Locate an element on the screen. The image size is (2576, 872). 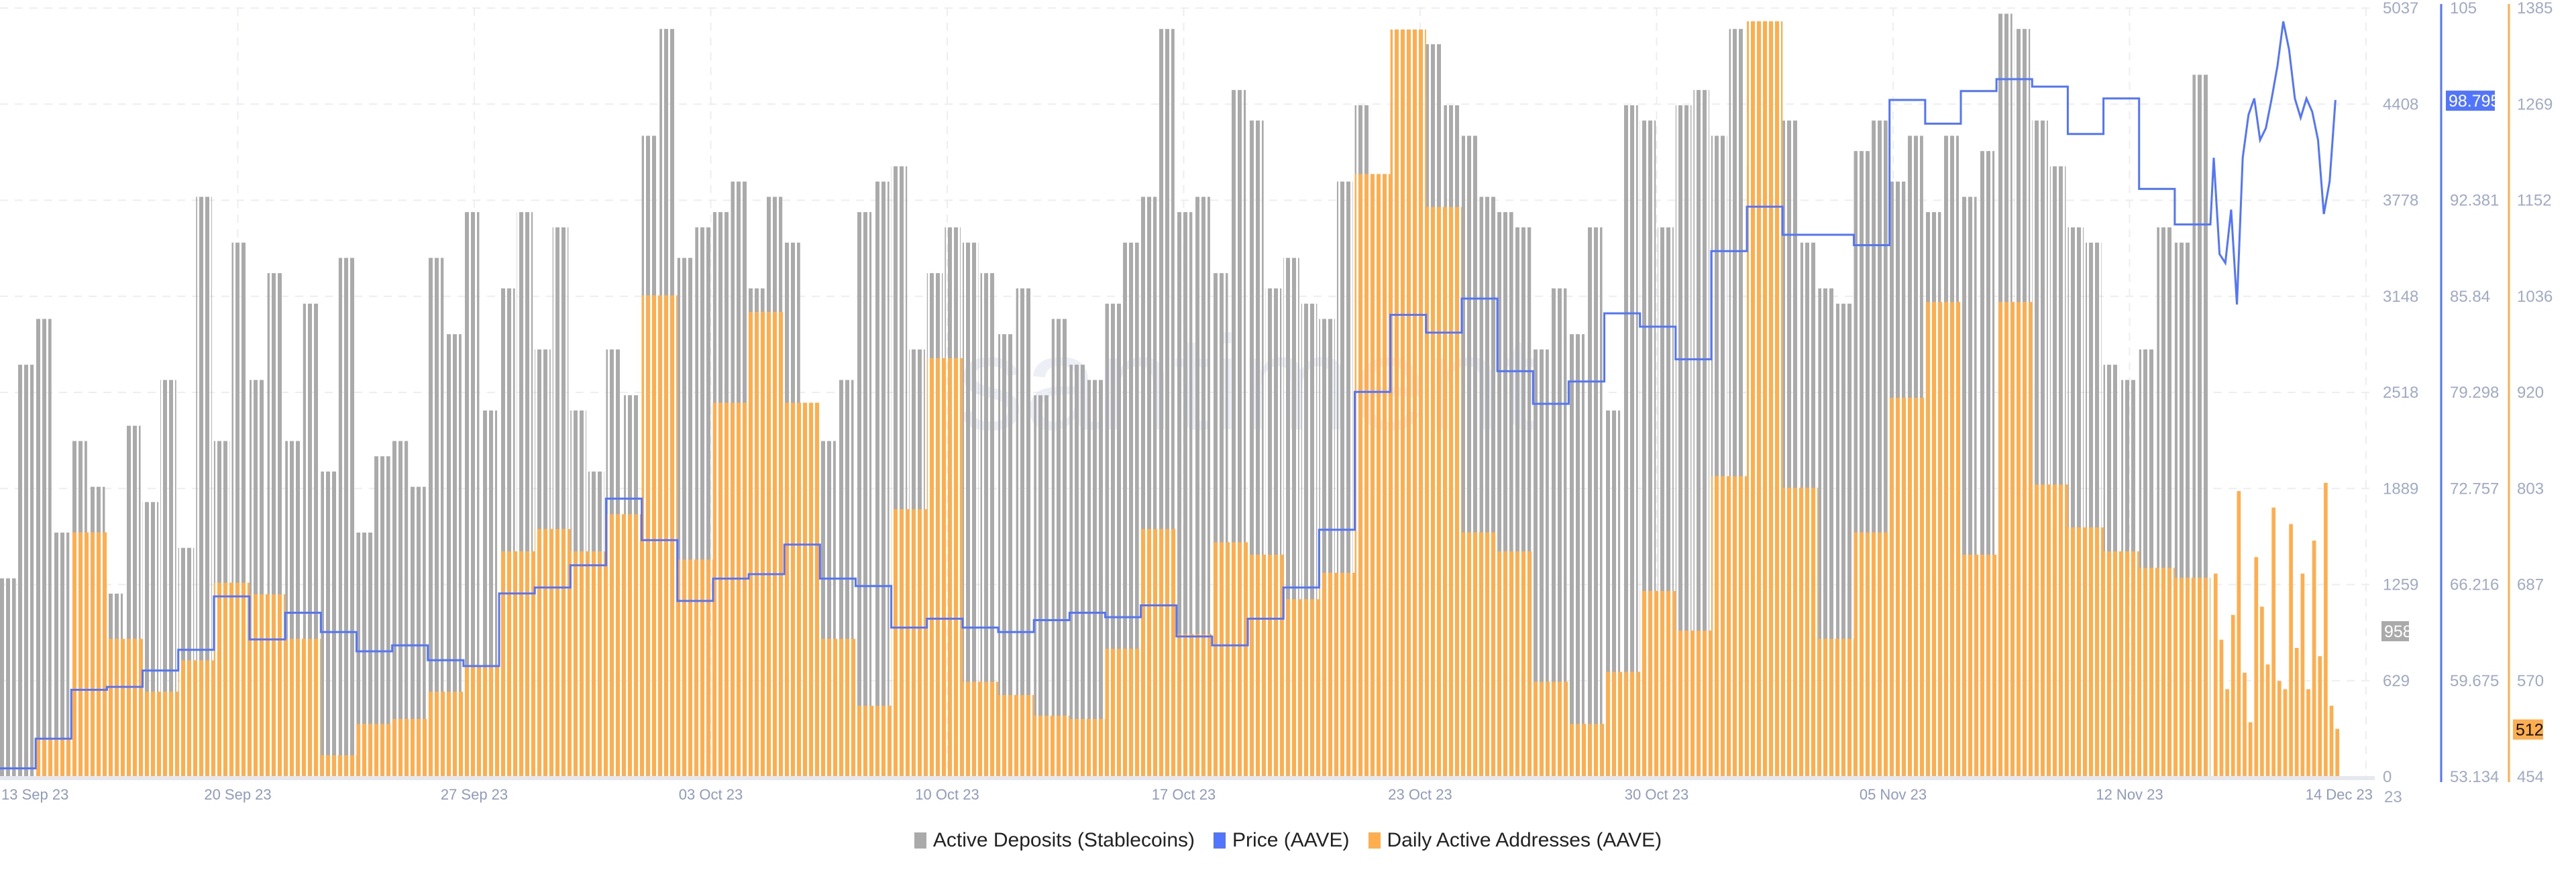
legend-swatch-gray is located at coordinates (920, 841).